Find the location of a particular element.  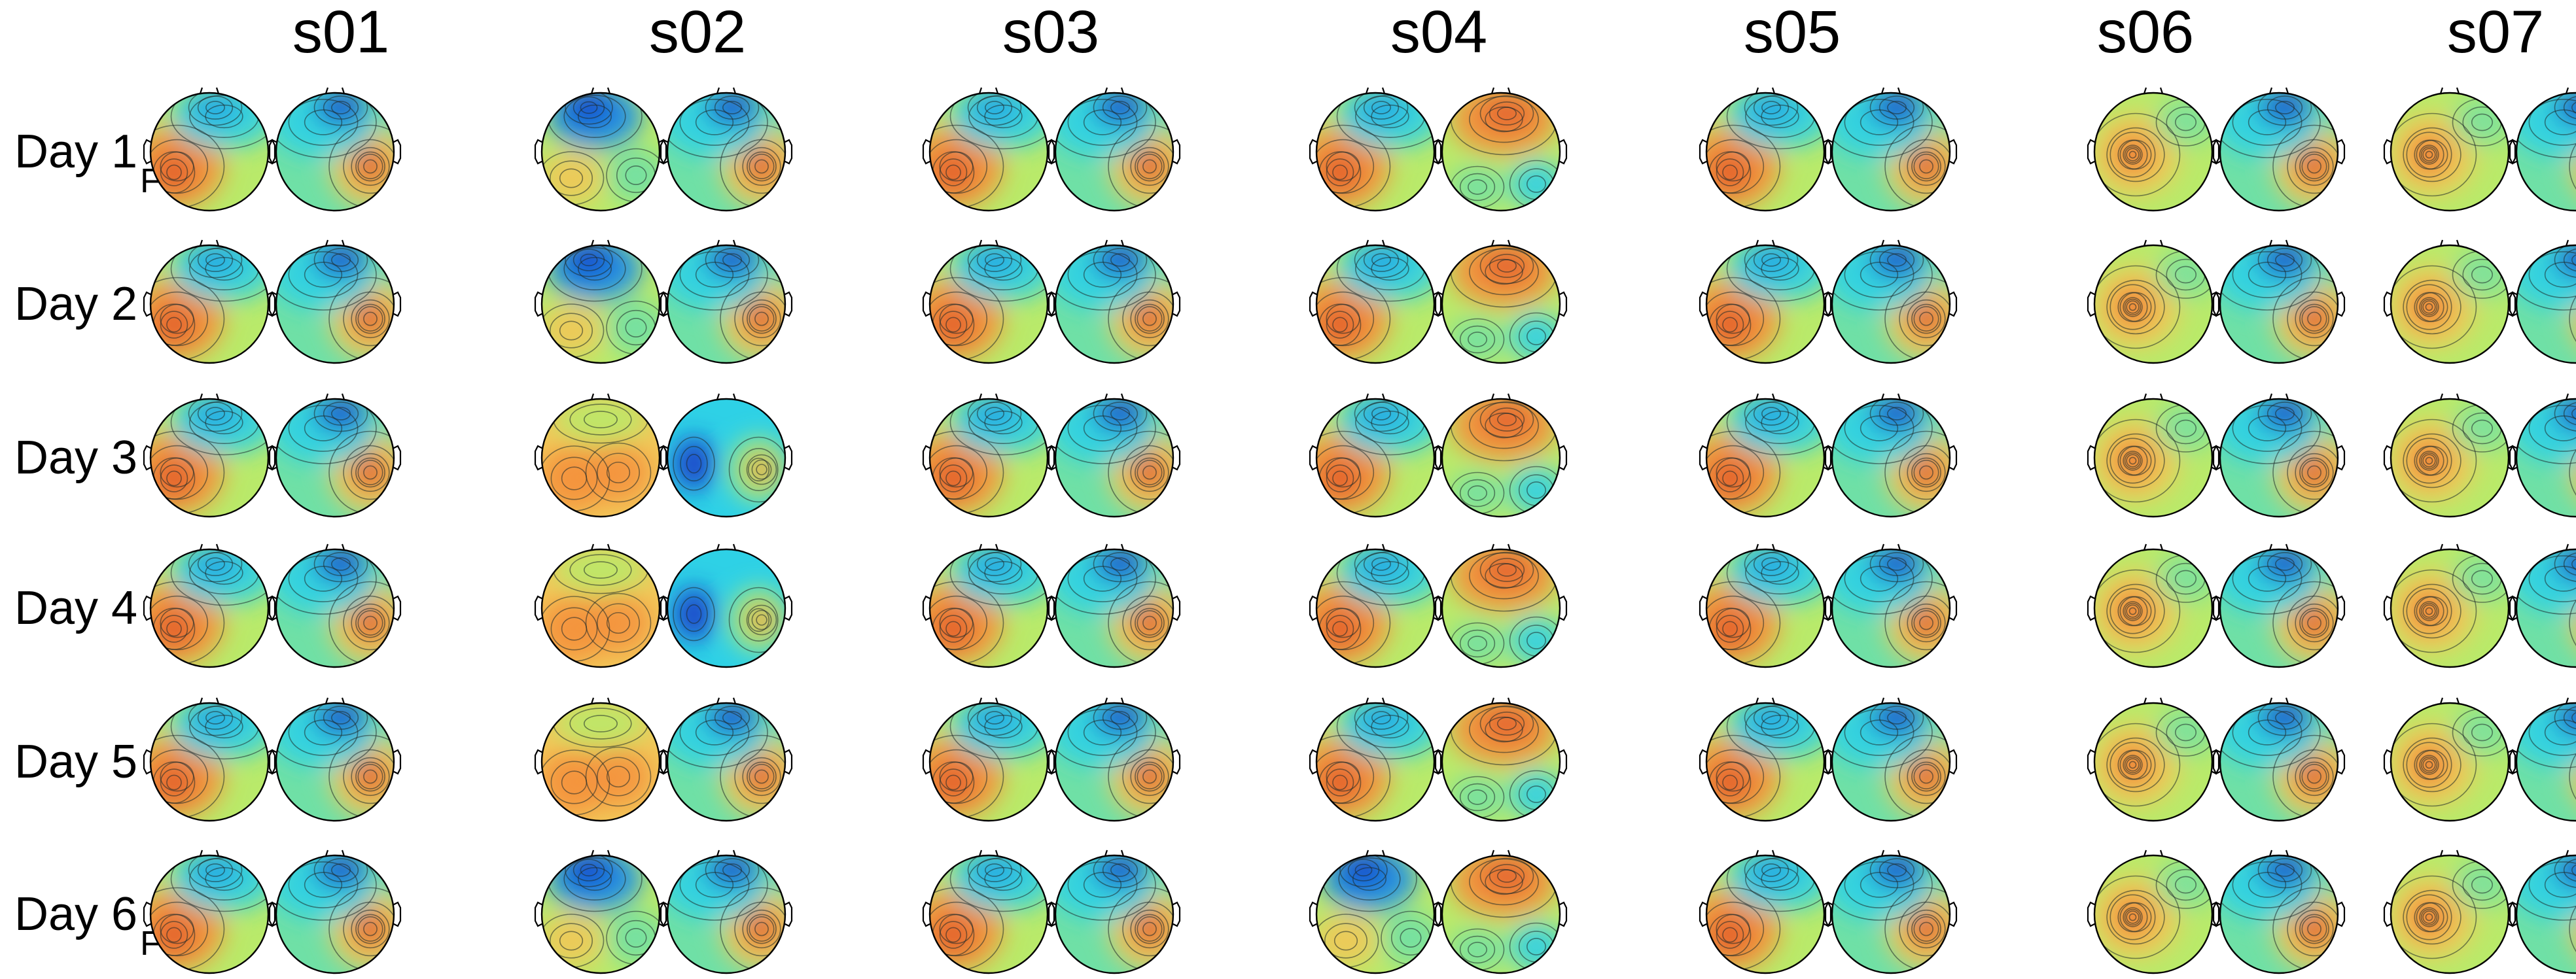

topomap-pair-s04-row1 is located at coordinates (1438, 149).